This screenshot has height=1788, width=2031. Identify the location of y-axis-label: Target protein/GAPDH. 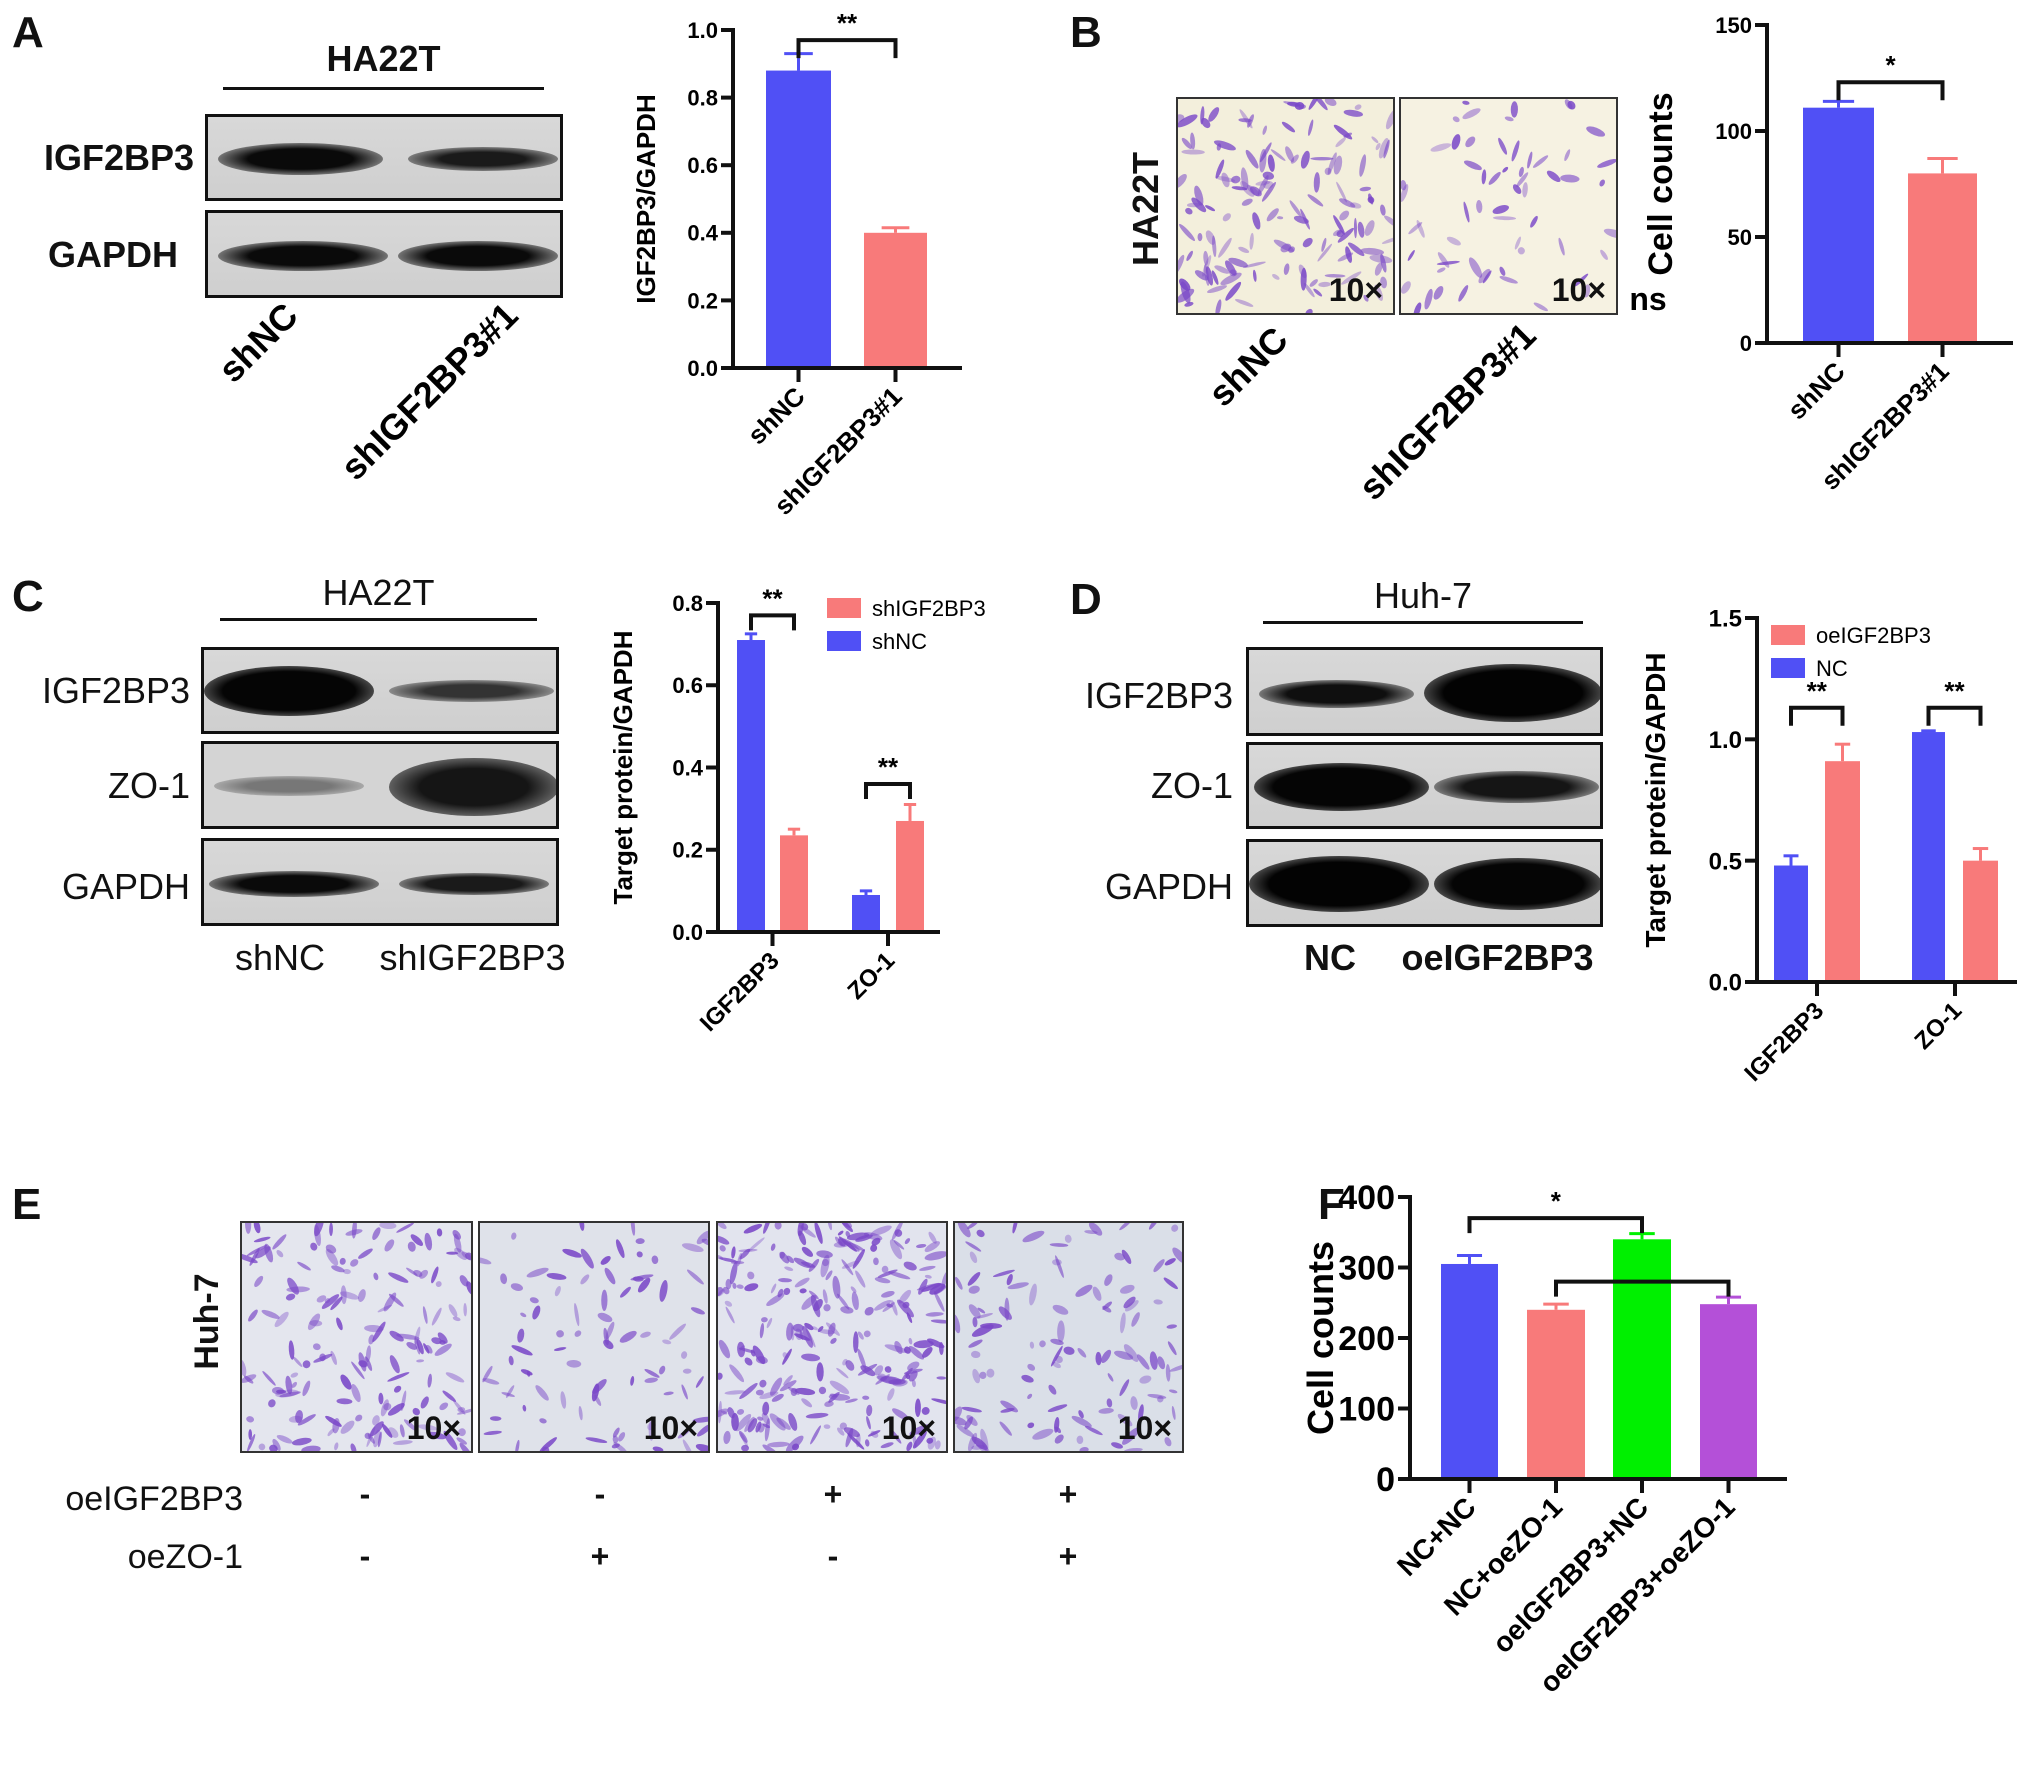
(623, 768).